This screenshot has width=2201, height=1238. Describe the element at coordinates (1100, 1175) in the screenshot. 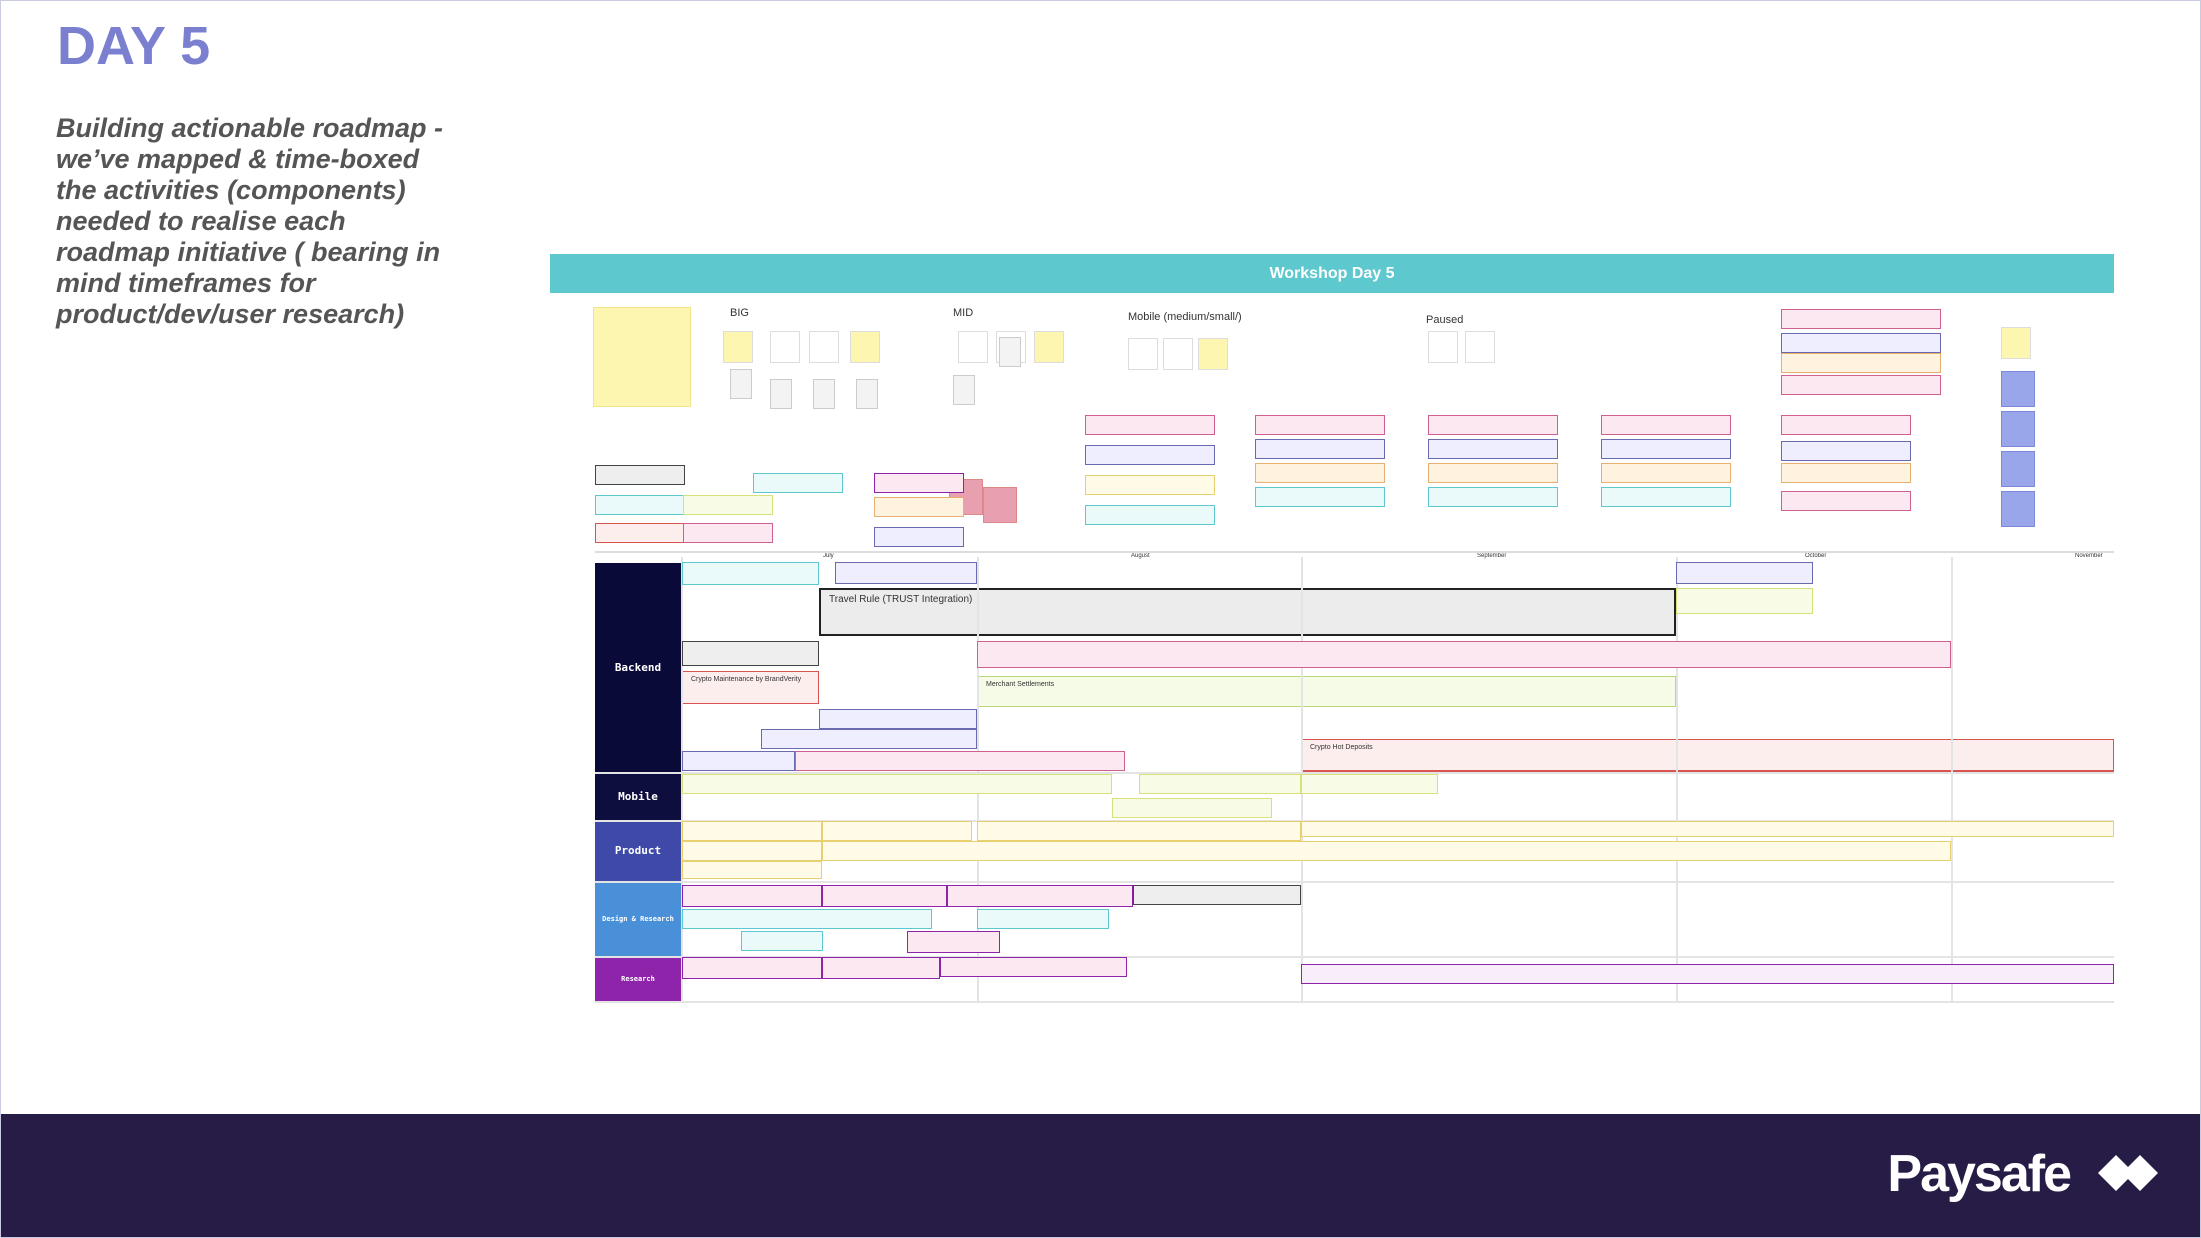

I see `footer-bar` at that location.